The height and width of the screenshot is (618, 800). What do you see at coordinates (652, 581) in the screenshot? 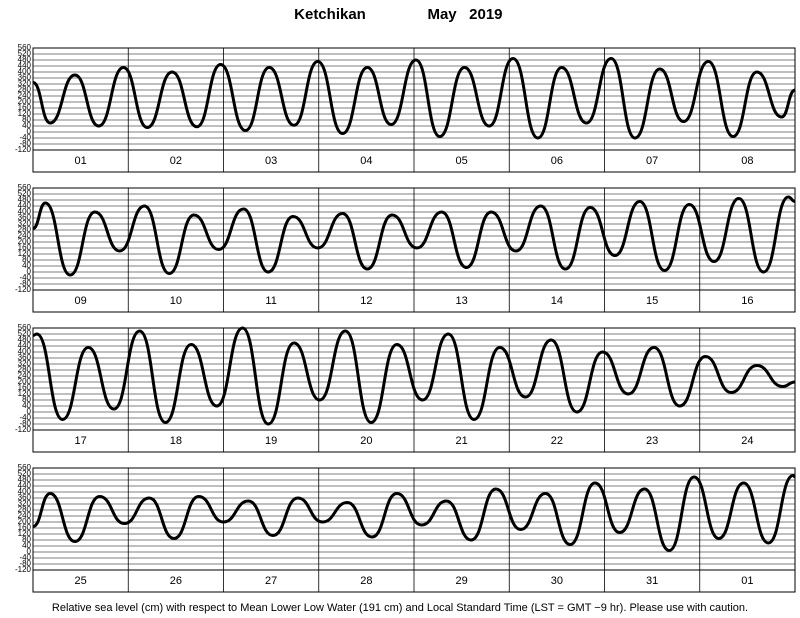
I see `day-label: 31` at bounding box center [652, 581].